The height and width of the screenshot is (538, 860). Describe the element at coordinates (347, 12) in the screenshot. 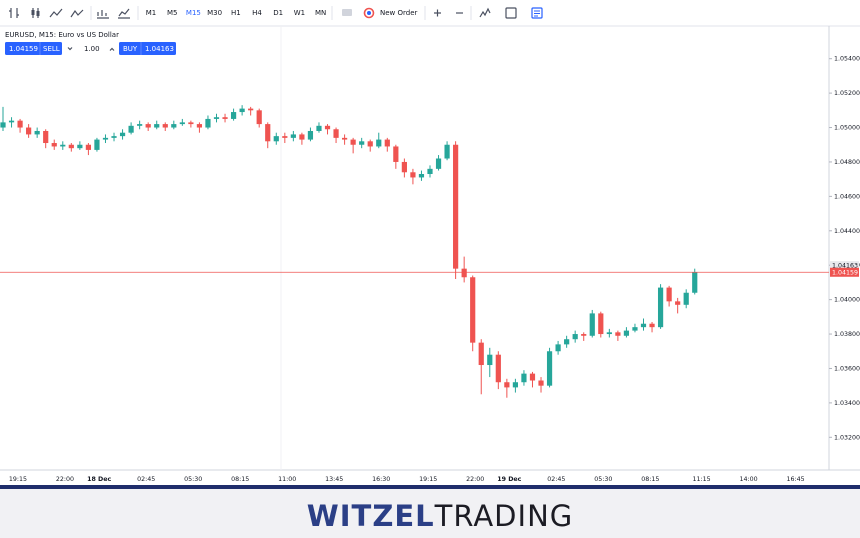

I see `screenshot-icon` at that location.